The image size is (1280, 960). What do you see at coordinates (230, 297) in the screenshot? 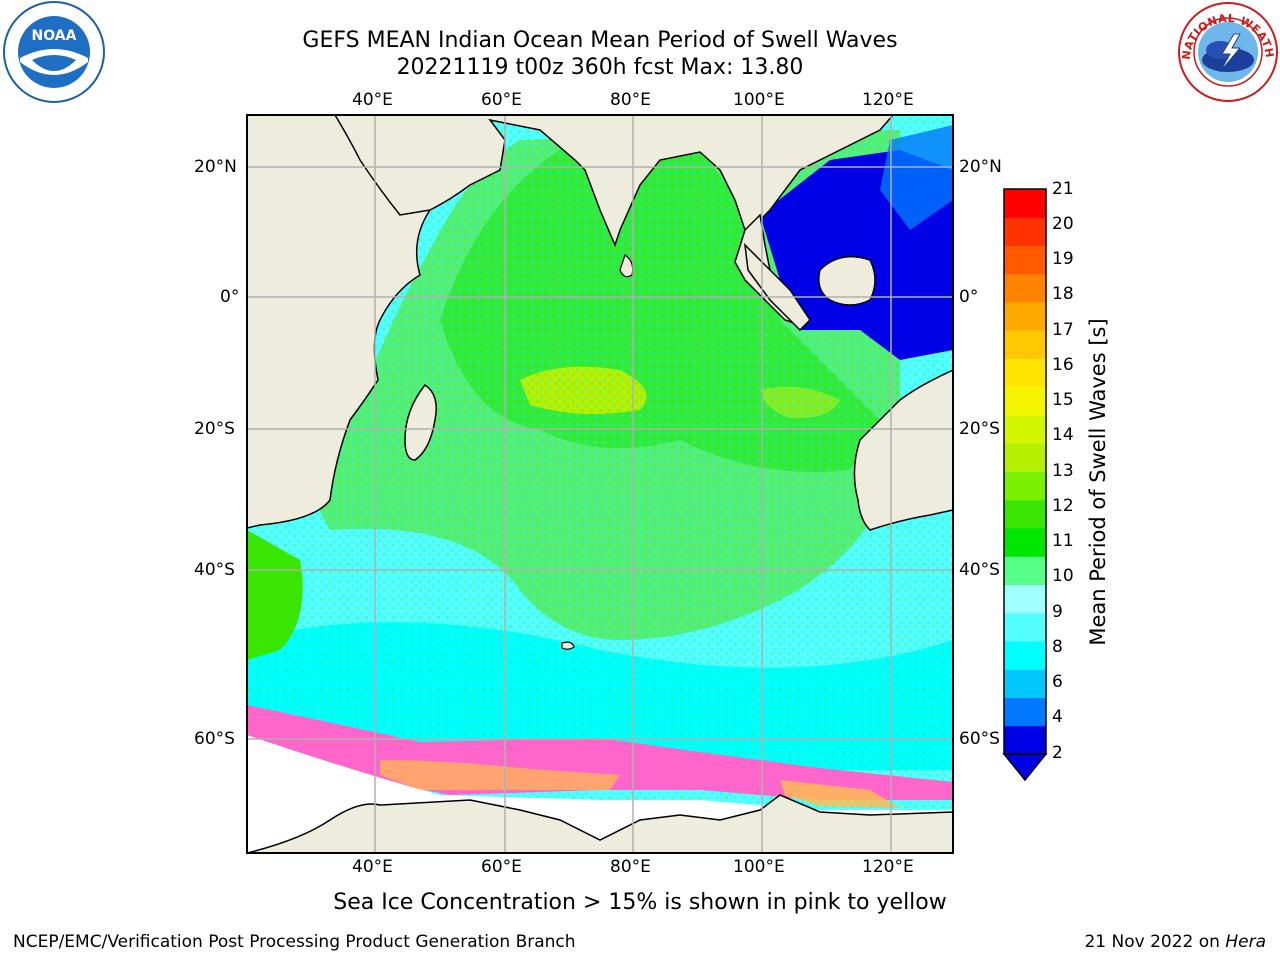
I see `lat-label-left-0: 0°` at bounding box center [230, 297].